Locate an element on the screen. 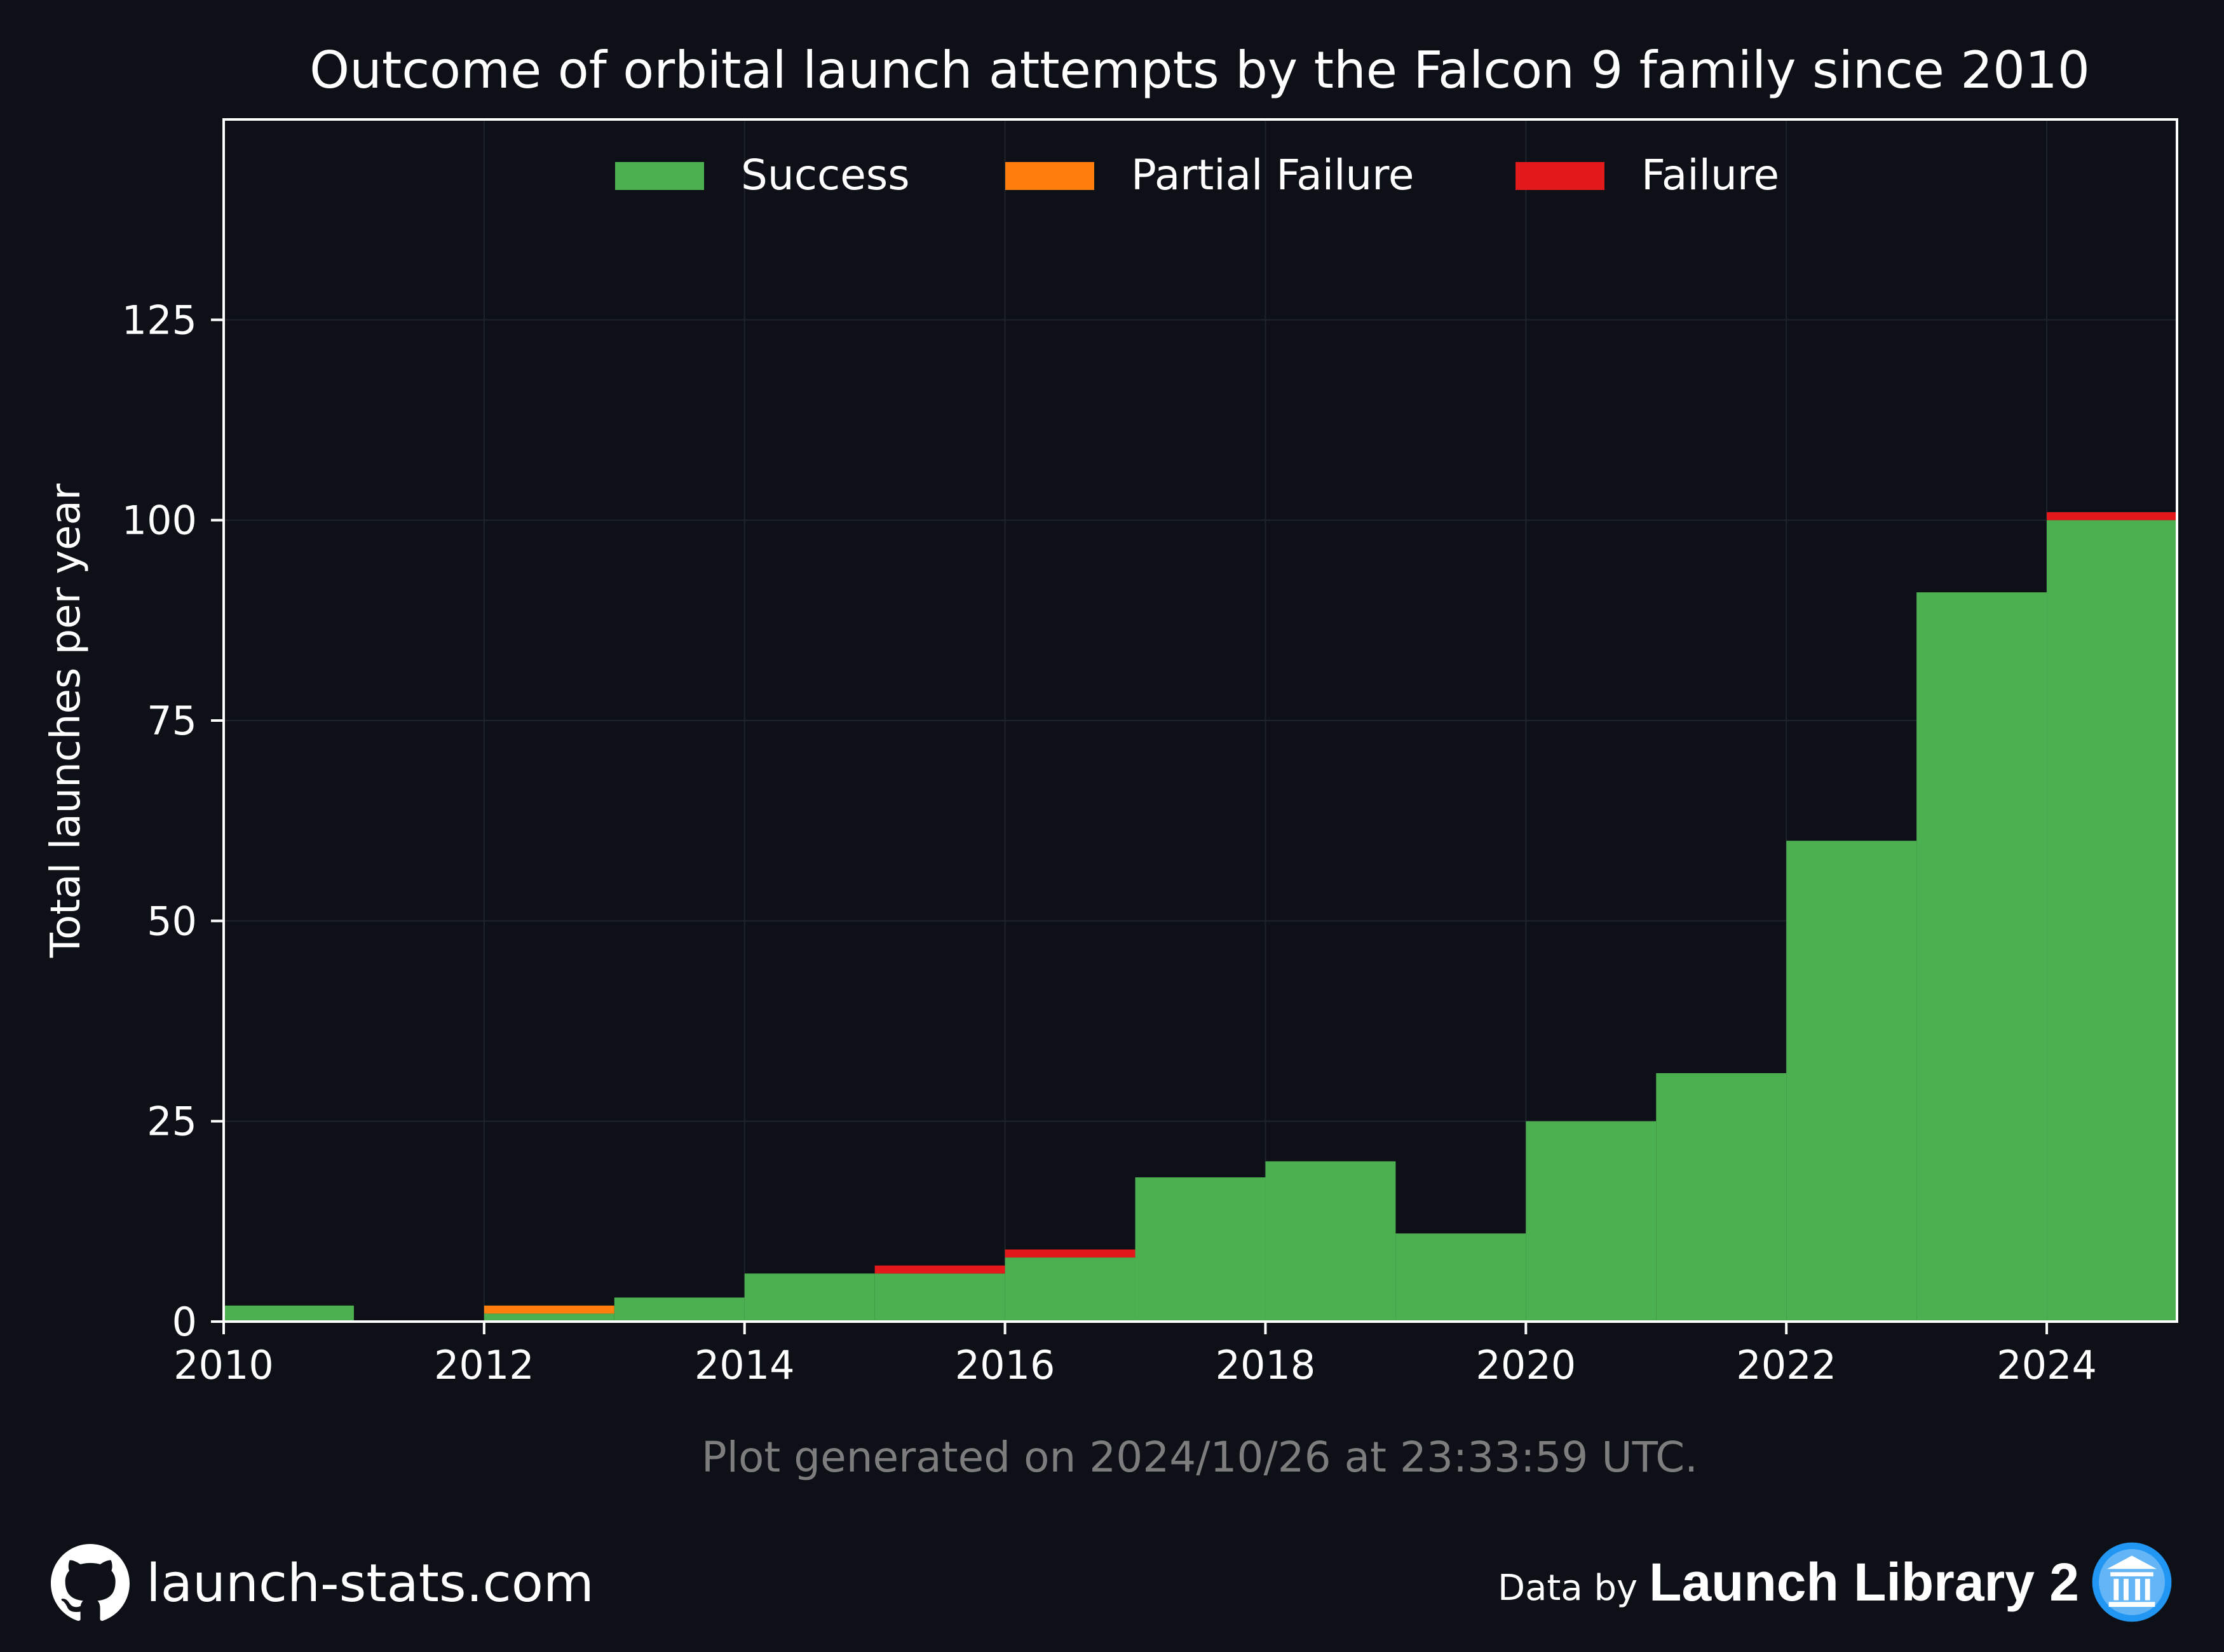 The image size is (2224, 1652). y-tick-label: 125 is located at coordinates (159, 320).